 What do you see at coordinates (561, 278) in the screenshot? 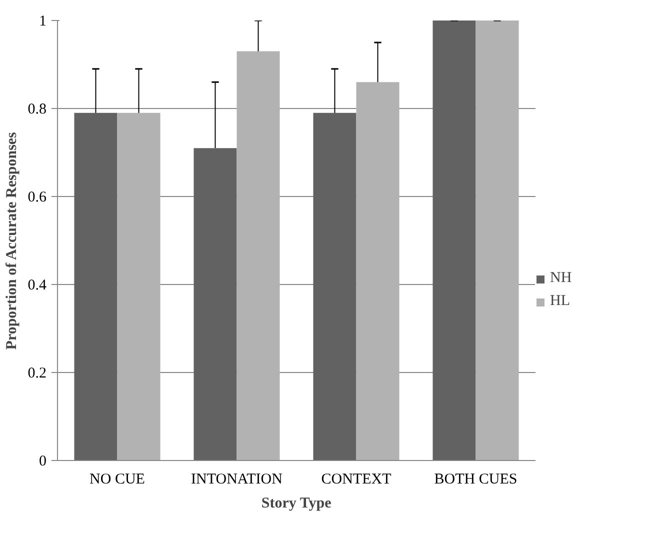
I see `legend-label: NH` at bounding box center [561, 278].